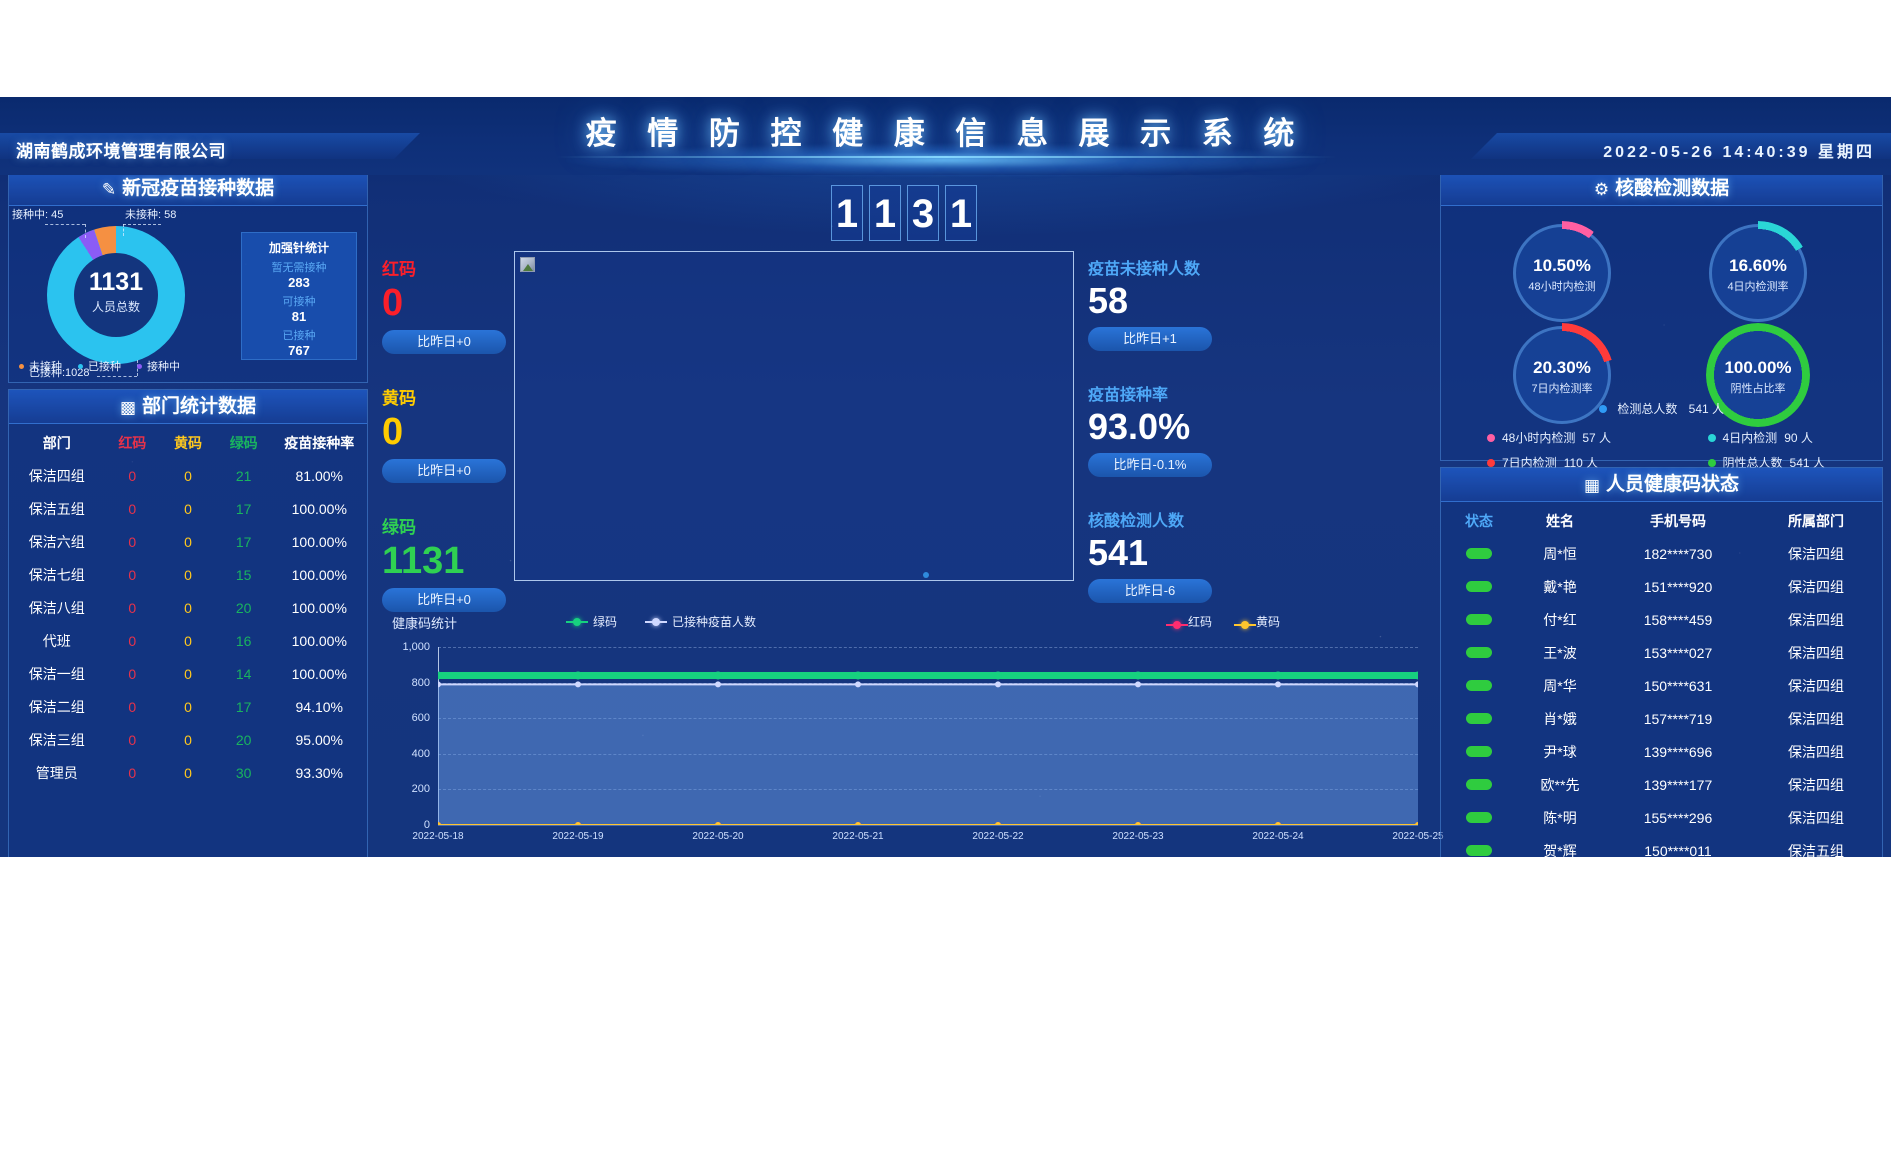  I want to click on legend-item-in-progress: 接种中, so click(158, 366).